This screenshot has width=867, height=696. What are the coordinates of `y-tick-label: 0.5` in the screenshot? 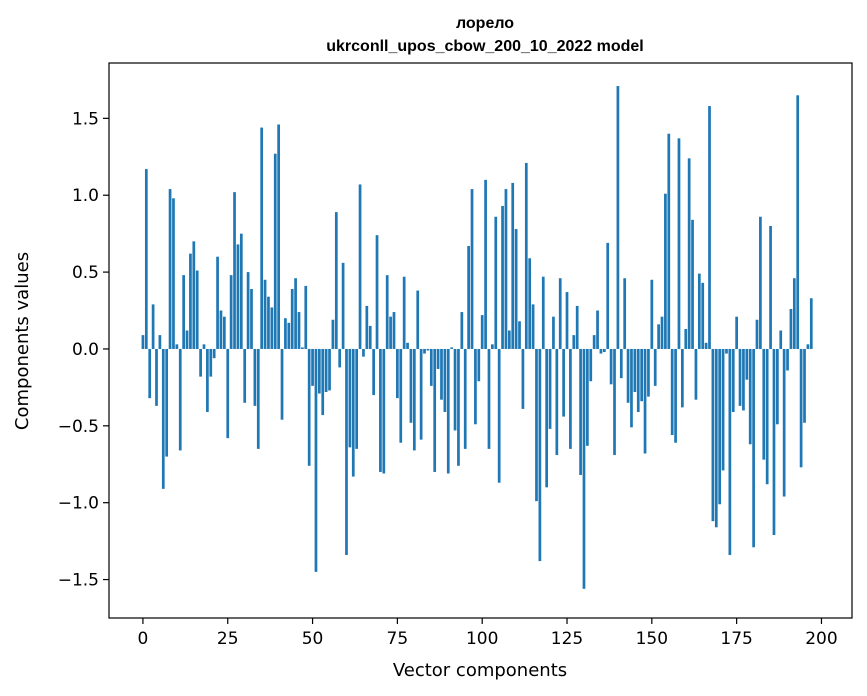 It's located at (85, 273).